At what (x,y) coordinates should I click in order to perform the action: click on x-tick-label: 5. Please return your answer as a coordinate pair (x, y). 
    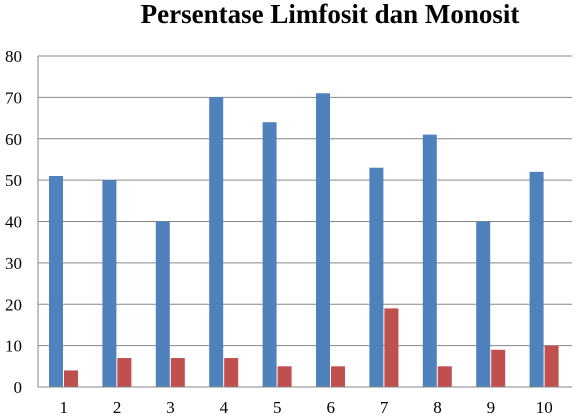
    Looking at the image, I should click on (277, 407).